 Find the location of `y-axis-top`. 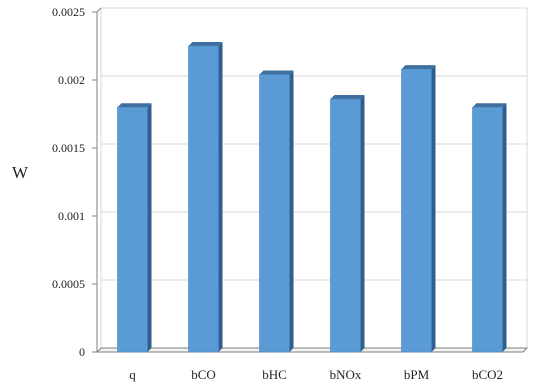

y-axis-top is located at coordinates (99, 10).